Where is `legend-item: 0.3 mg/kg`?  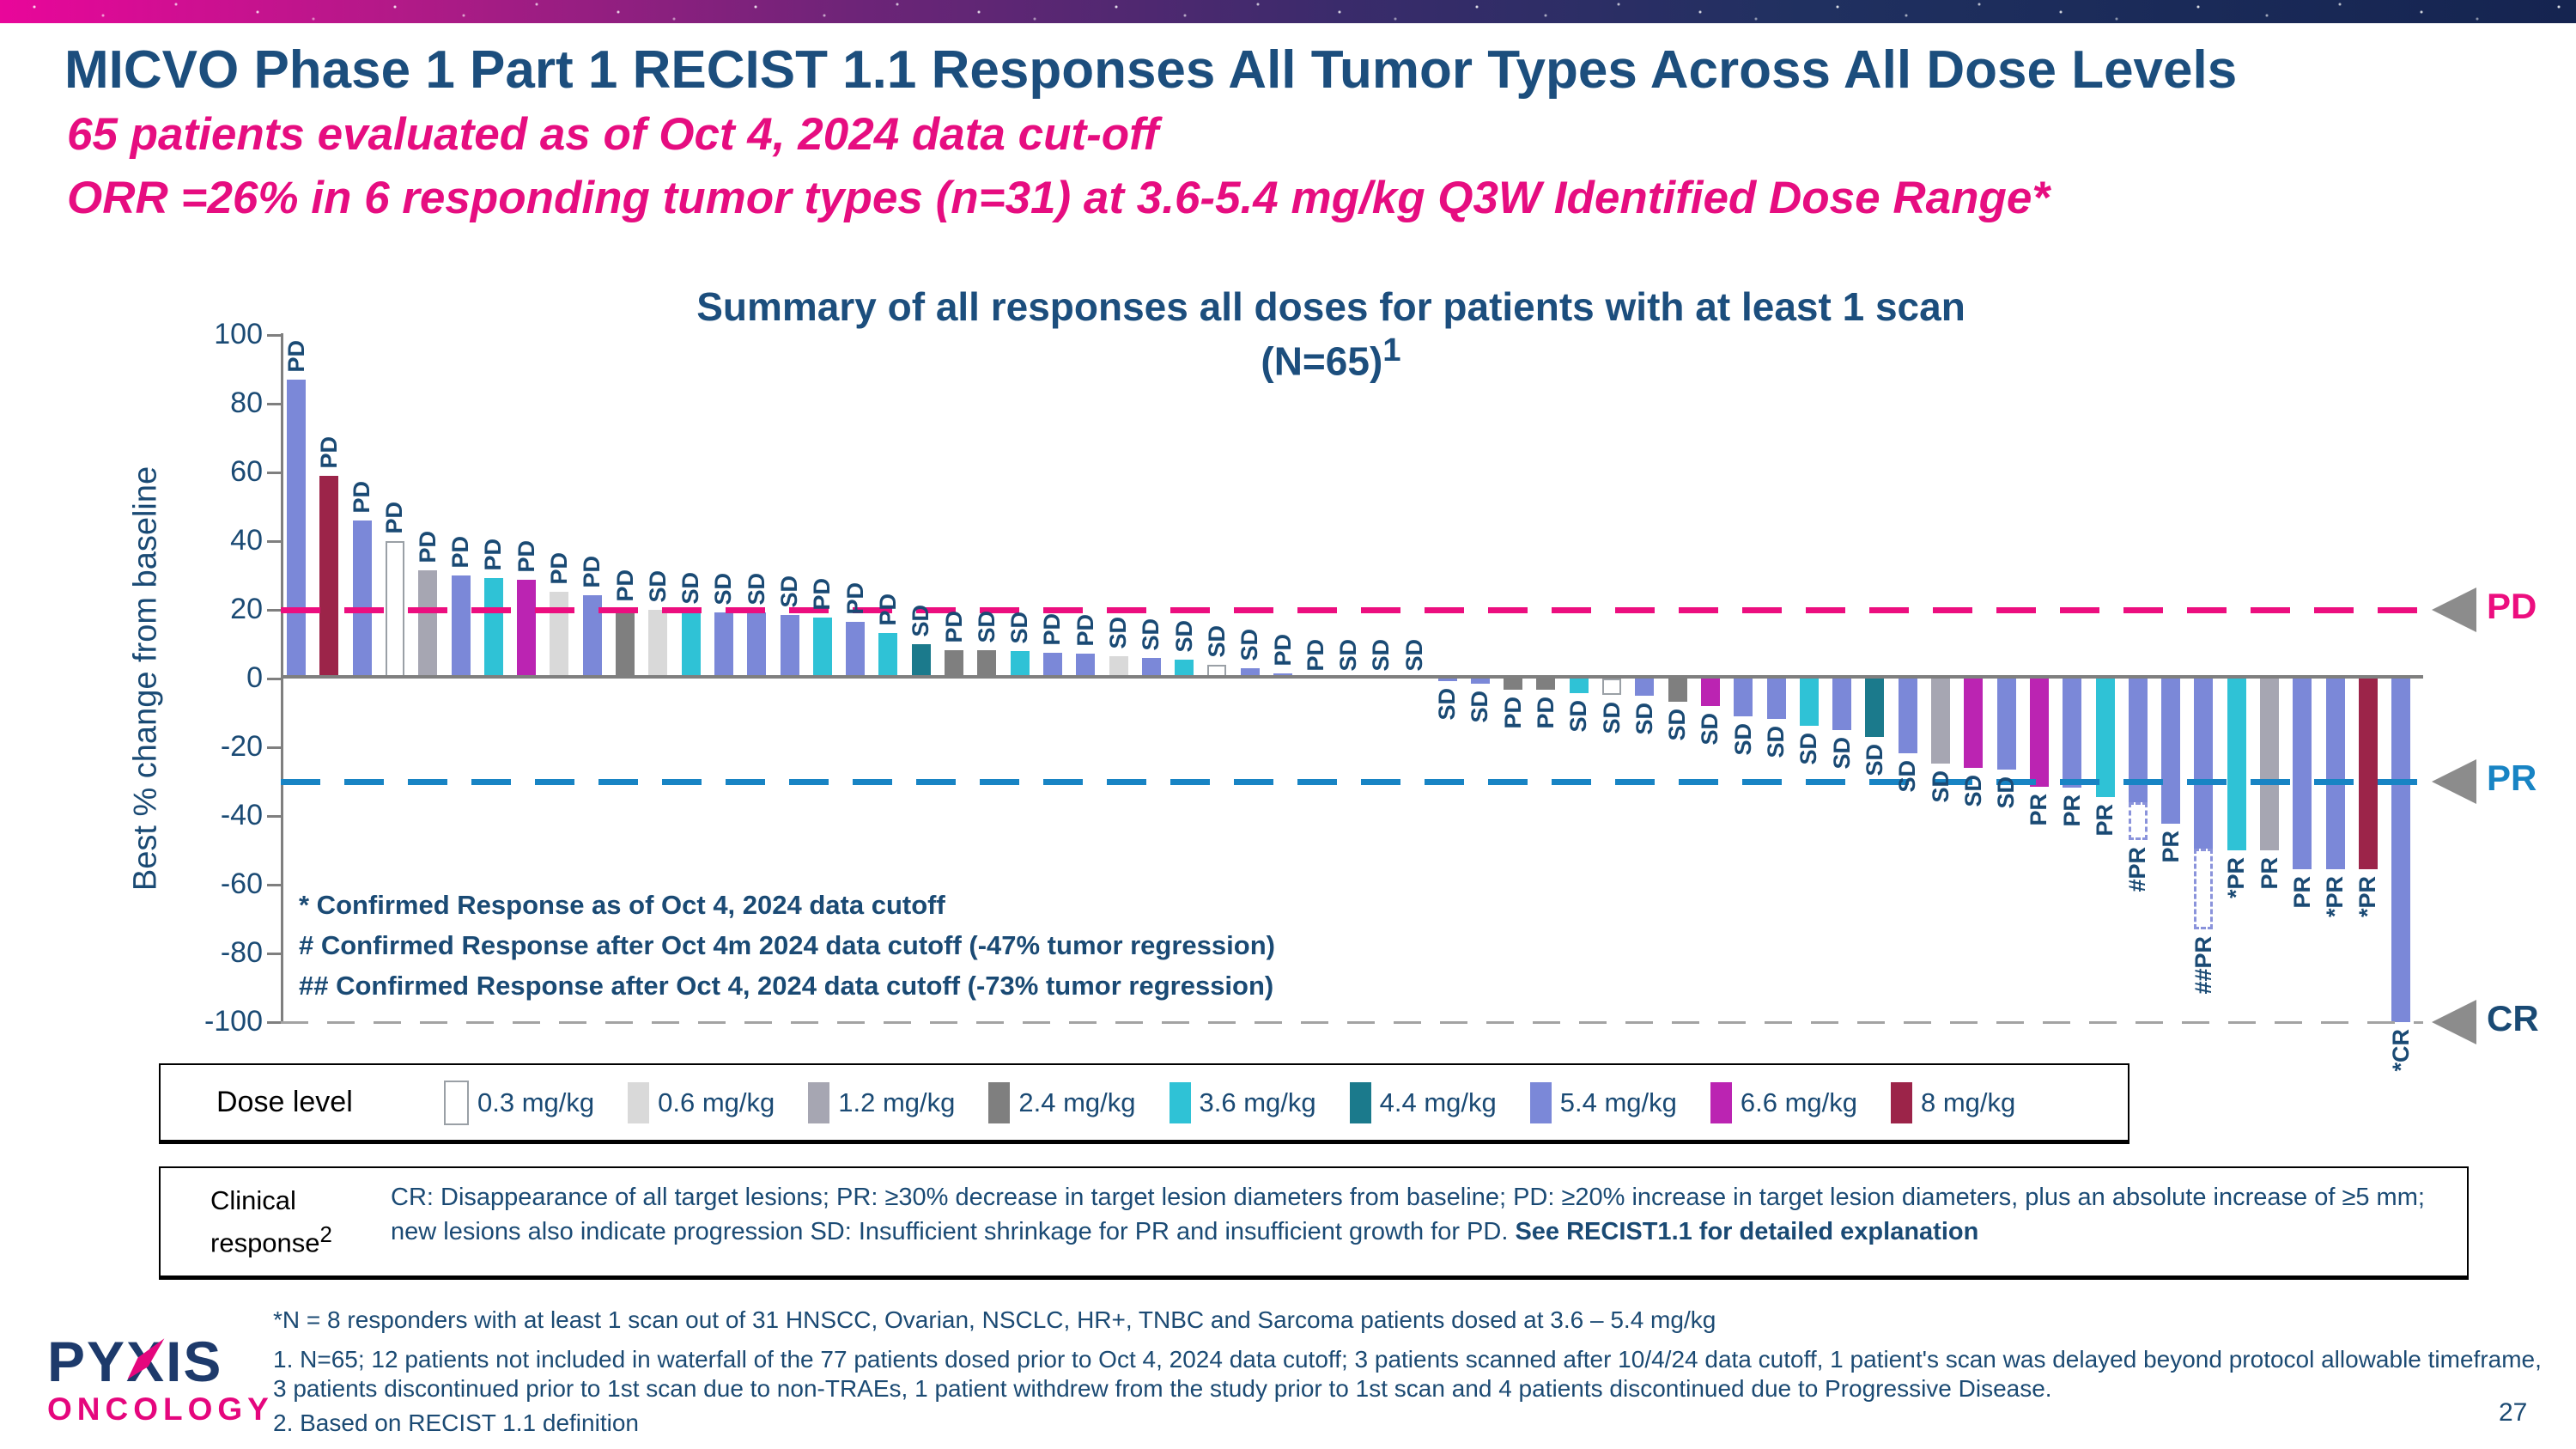 legend-item: 0.3 mg/kg is located at coordinates (519, 1102).